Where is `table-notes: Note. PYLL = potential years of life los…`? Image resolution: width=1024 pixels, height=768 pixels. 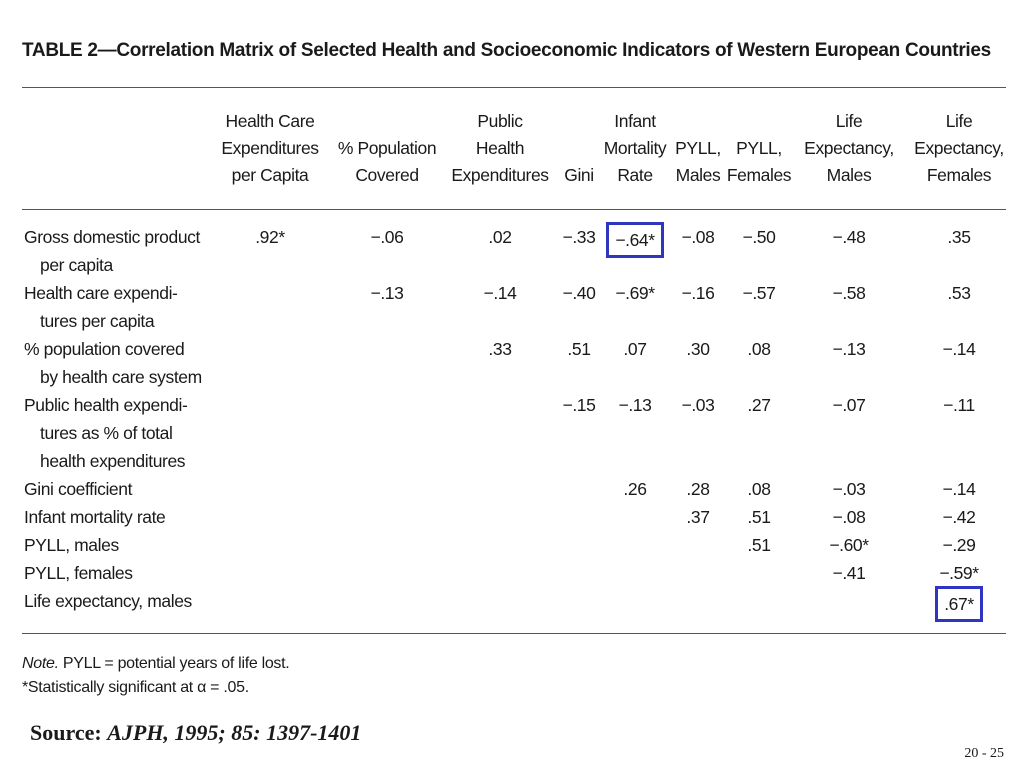
table-notes: Note. PYLL = potential years of life los… is located at coordinates (156, 676).